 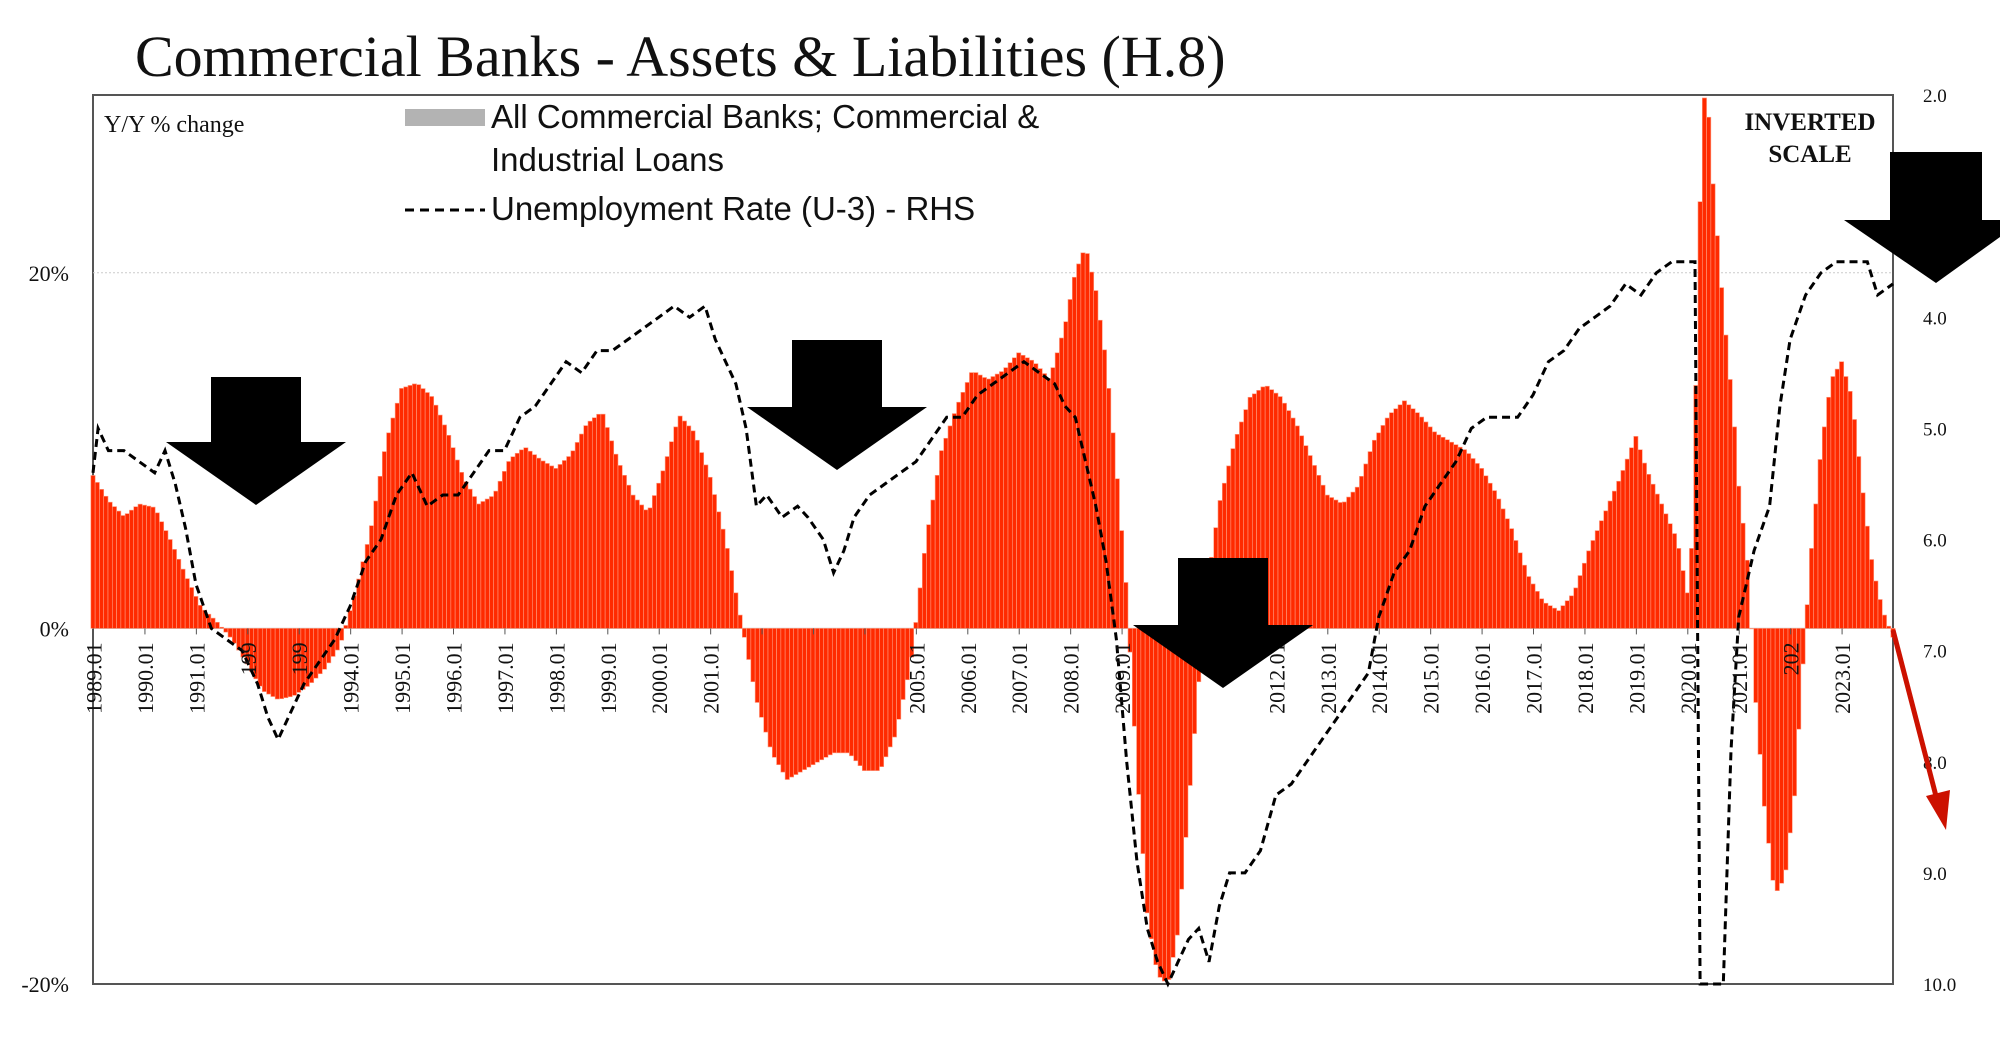 I want to click on y-left-tick-label: 20%, so click(x=49, y=273).